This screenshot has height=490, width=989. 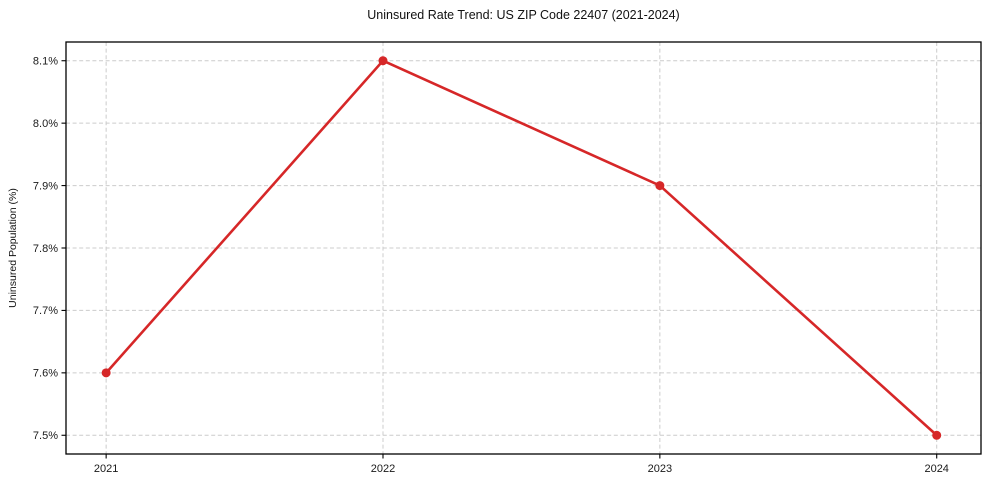 What do you see at coordinates (45, 436) in the screenshot?
I see `y-tick-label: 7.5%` at bounding box center [45, 436].